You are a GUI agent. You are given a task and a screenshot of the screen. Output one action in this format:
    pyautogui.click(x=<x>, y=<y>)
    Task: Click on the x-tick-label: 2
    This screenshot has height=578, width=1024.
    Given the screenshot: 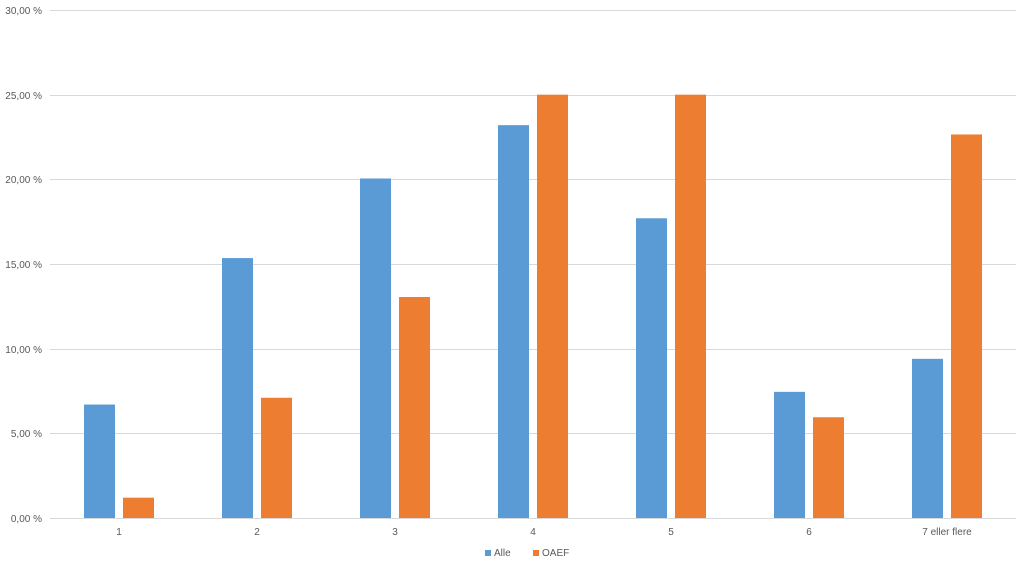 What is the action you would take?
    pyautogui.click(x=257, y=532)
    